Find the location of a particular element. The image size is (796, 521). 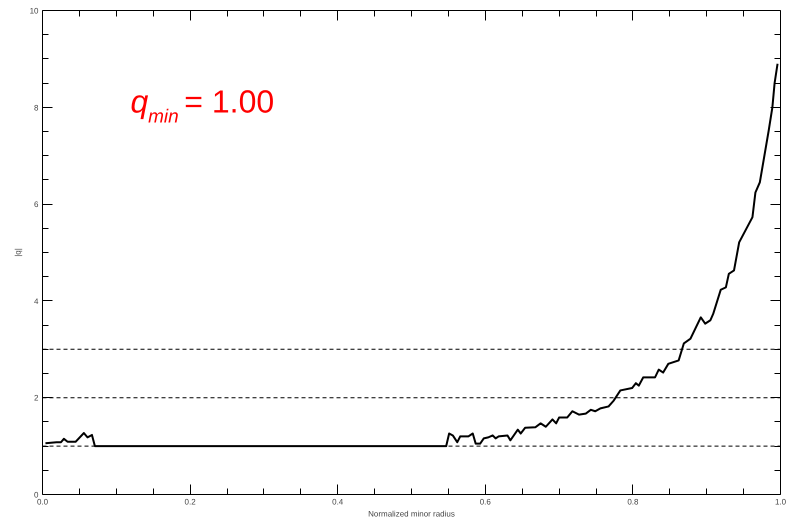

x-tick-label: 0.0 is located at coordinates (42, 502).